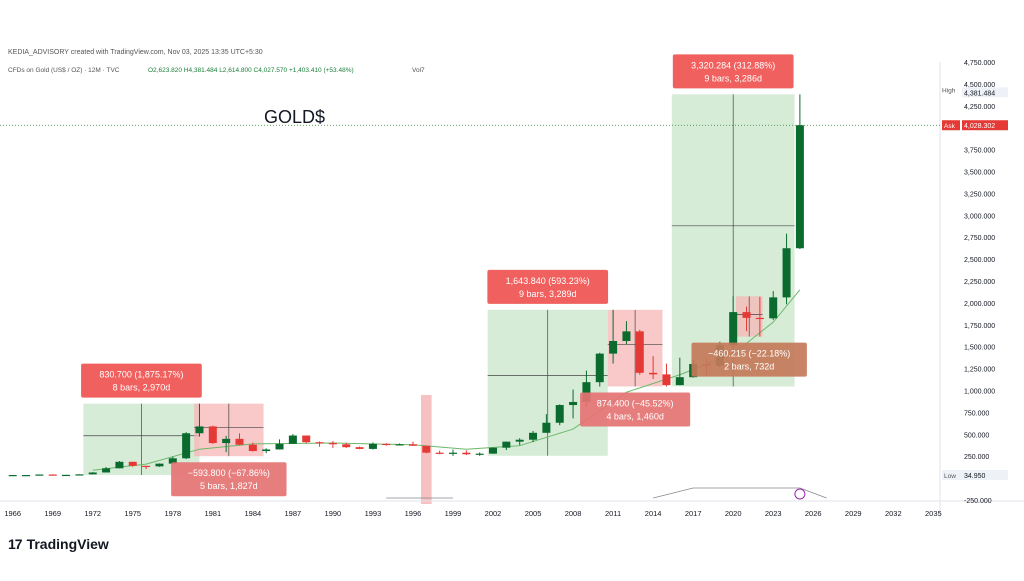 The width and height of the screenshot is (1024, 581). I want to click on candle-1995, so click(399, 445).